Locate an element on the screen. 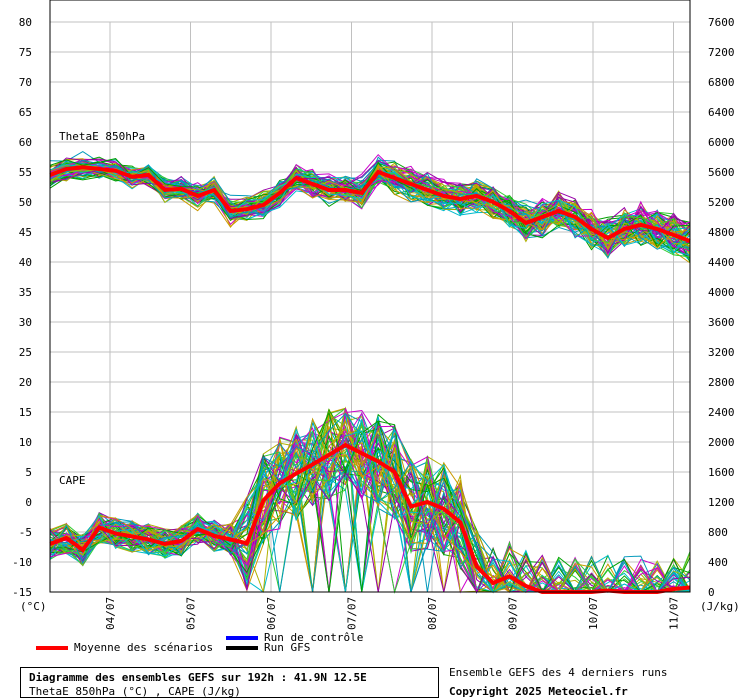  right-tick-label: 5600 is located at coordinates (721, 172).